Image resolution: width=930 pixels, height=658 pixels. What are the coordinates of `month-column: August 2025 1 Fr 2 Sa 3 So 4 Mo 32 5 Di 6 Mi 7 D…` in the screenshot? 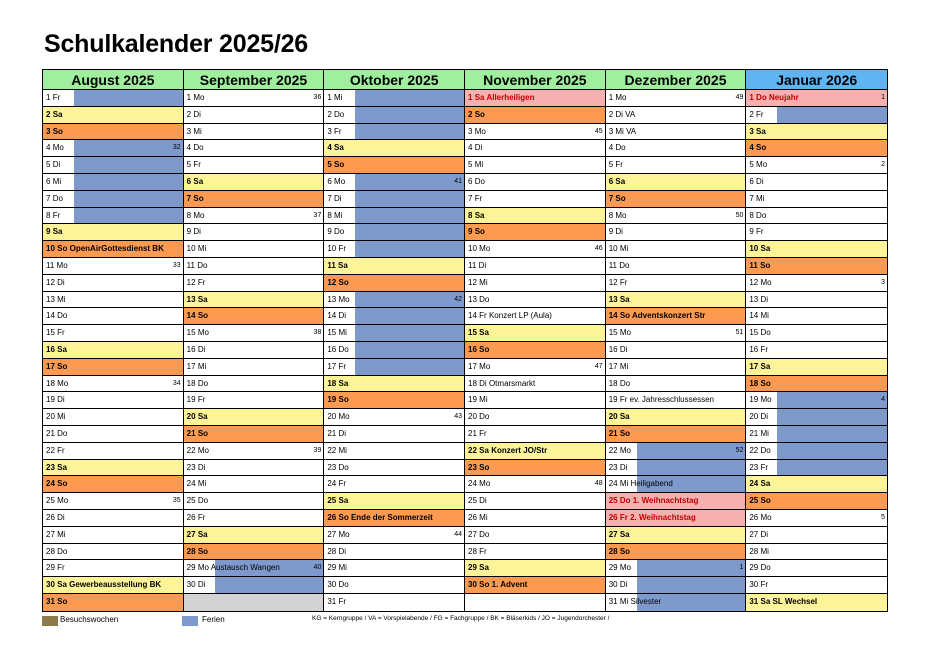 It's located at (113, 340).